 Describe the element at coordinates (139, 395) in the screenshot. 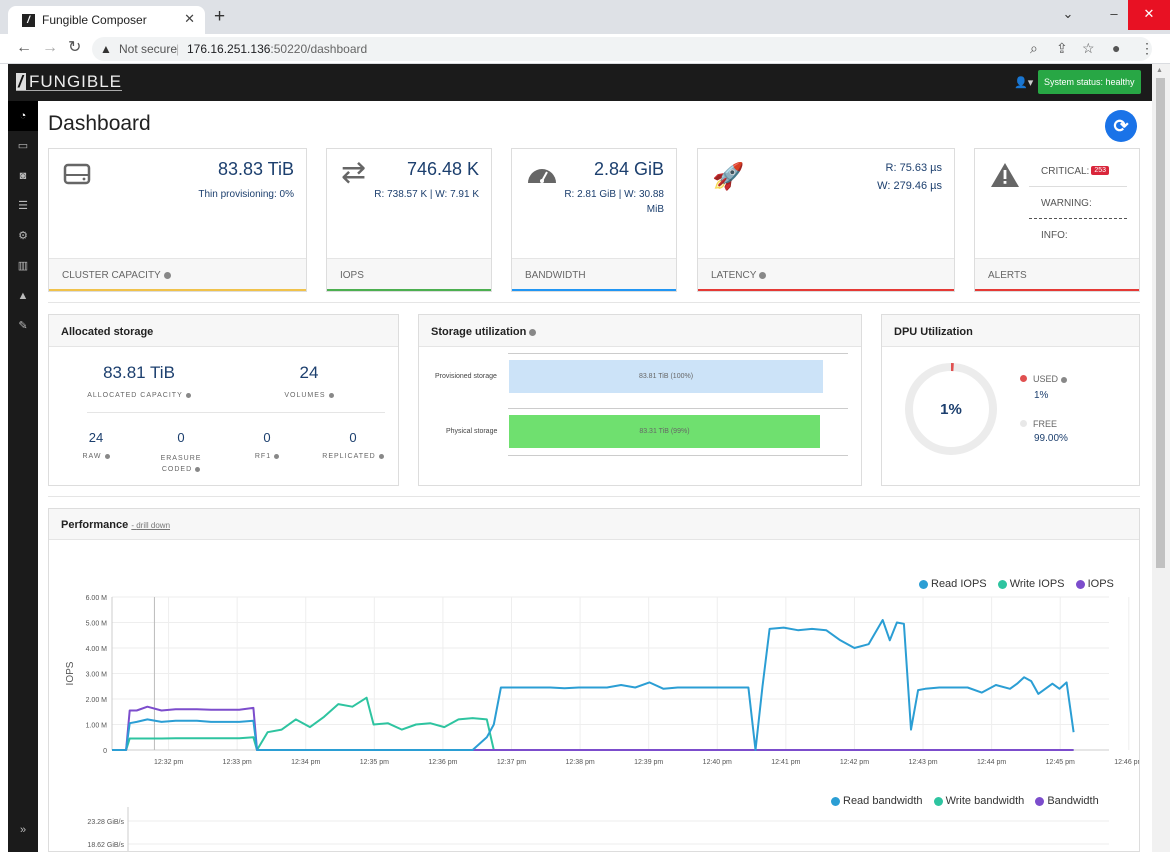

I see `allocated-capacity-label: ALLOCATED CAPACITY` at that location.